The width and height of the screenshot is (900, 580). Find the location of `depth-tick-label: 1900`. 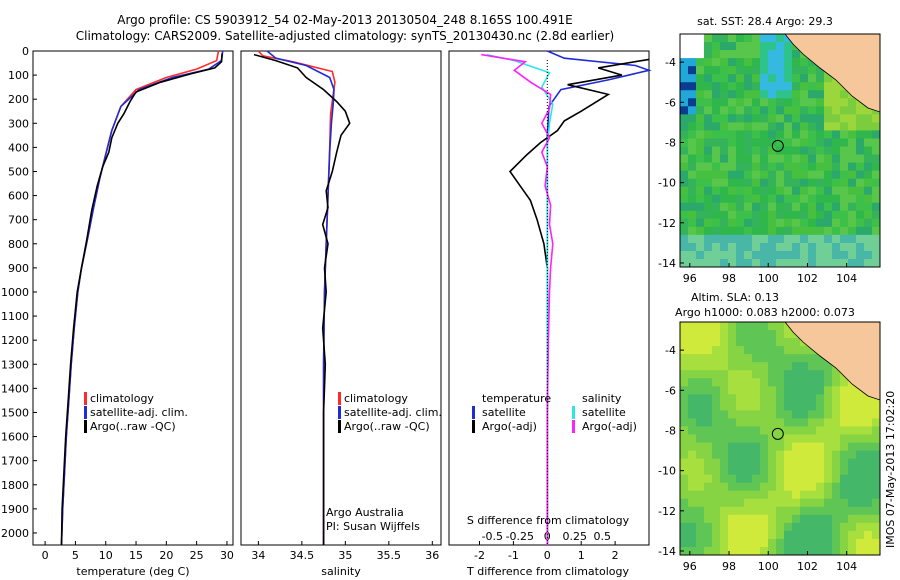

depth-tick-label: 1900 is located at coordinates (15, 509).